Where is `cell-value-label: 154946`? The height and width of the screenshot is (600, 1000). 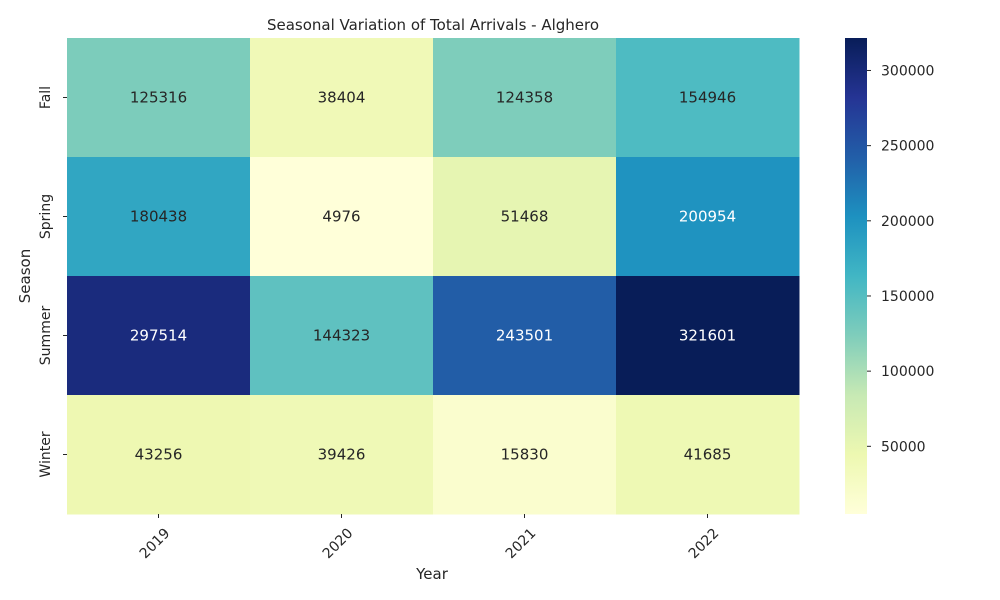 cell-value-label: 154946 is located at coordinates (707, 98).